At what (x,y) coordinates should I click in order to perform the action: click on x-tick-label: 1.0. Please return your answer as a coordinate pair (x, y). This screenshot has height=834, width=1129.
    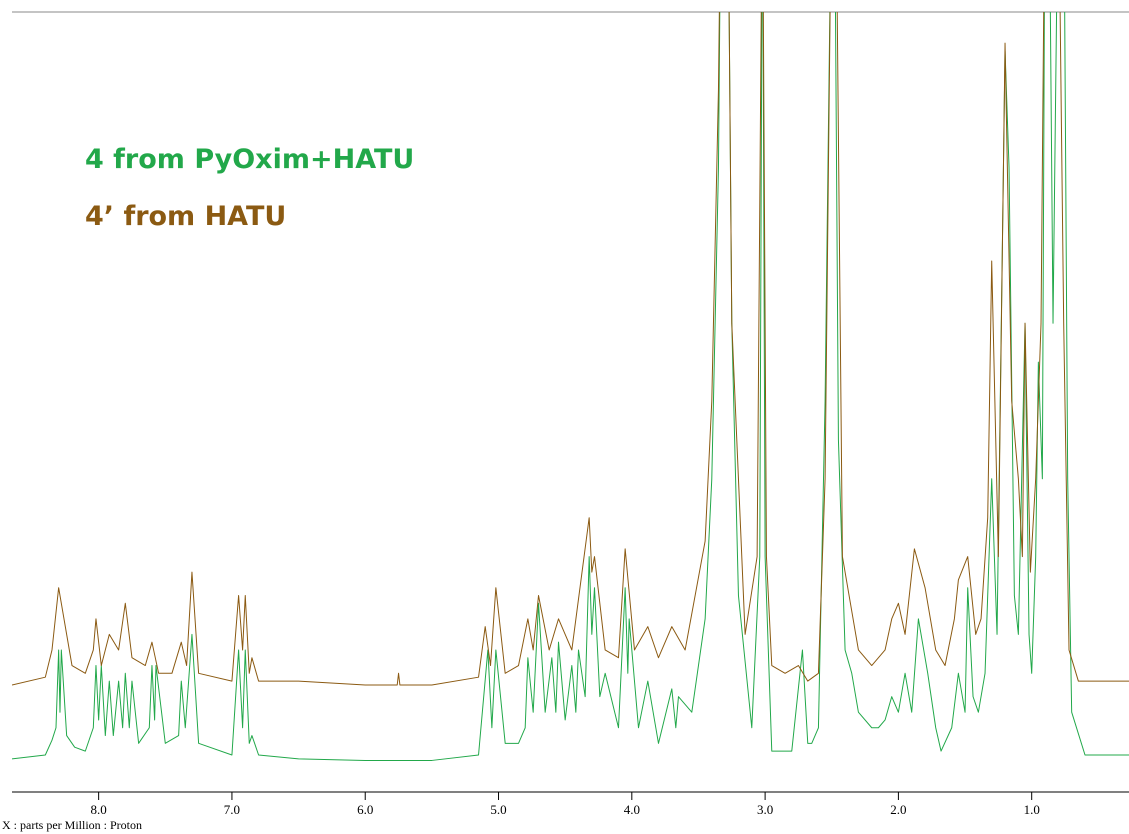
    Looking at the image, I should click on (1032, 809).